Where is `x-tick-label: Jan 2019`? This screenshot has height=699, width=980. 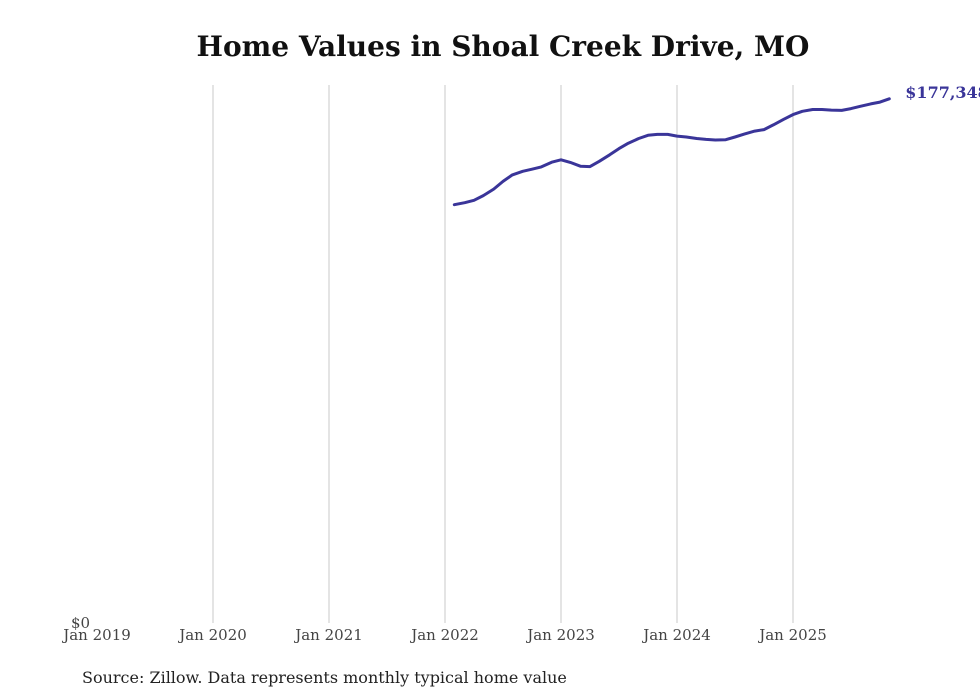
x-tick-label: Jan 2019 is located at coordinates (96, 635).